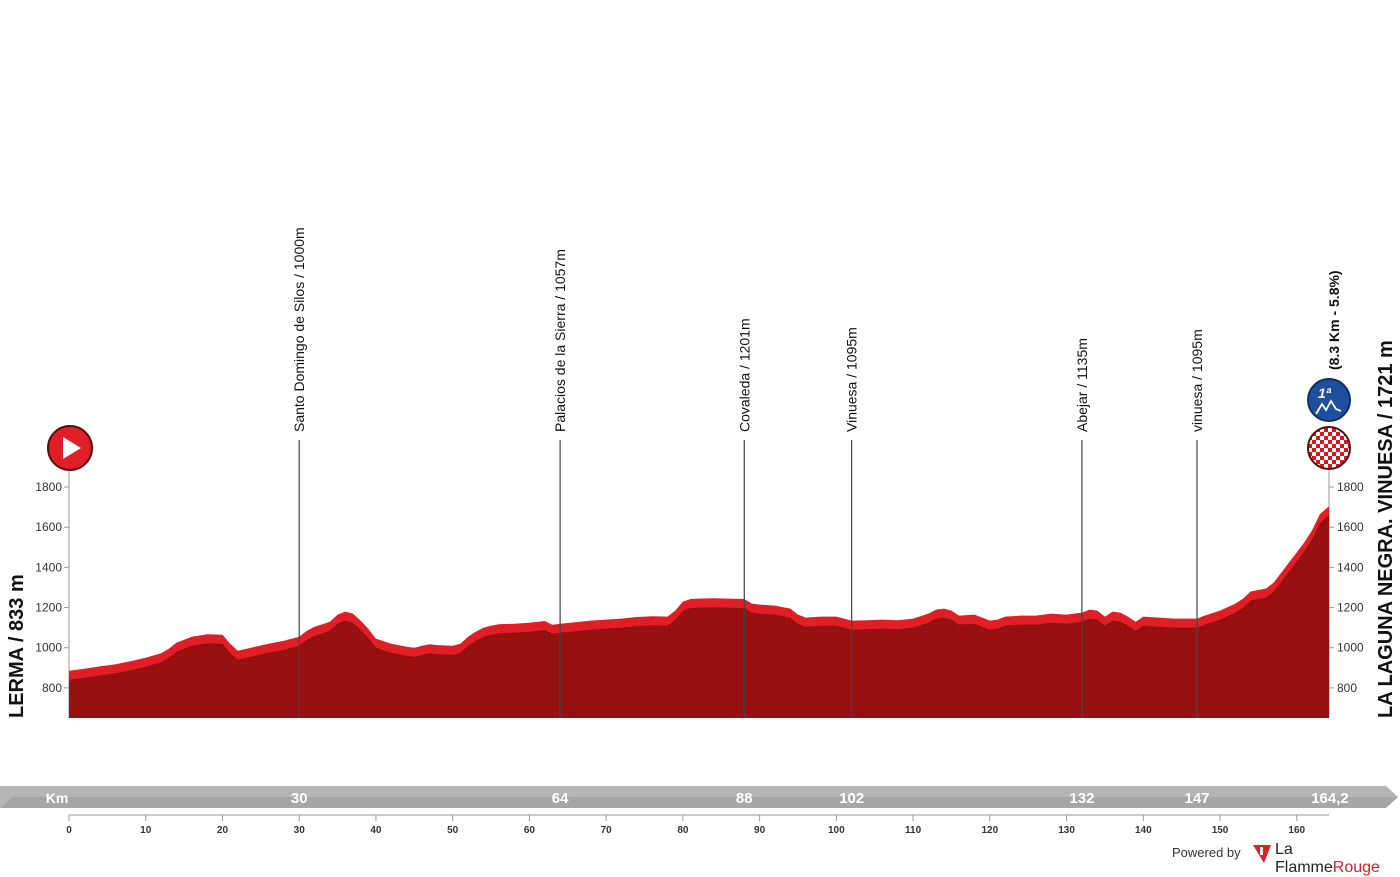  I want to click on y-tick-label-left: 800, so click(52, 688).